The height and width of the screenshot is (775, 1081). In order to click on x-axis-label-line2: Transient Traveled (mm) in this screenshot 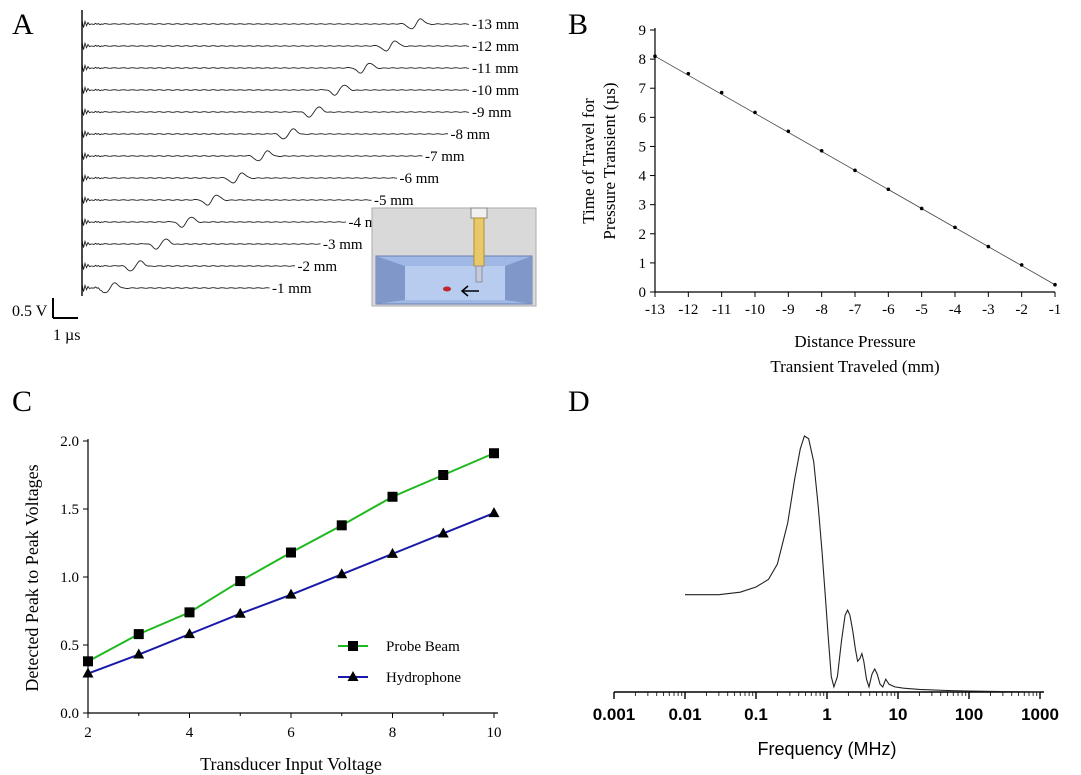, I will do `click(854, 366)`.